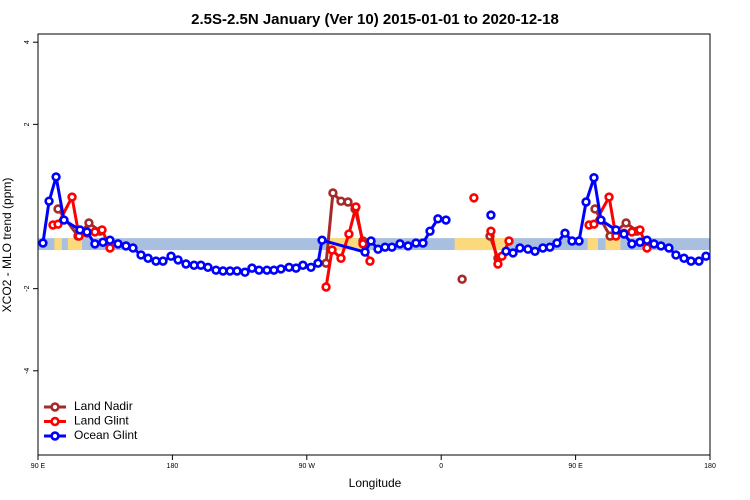  What do you see at coordinates (27, 42) in the screenshot?
I see `y-tick-label: 4` at bounding box center [27, 42].